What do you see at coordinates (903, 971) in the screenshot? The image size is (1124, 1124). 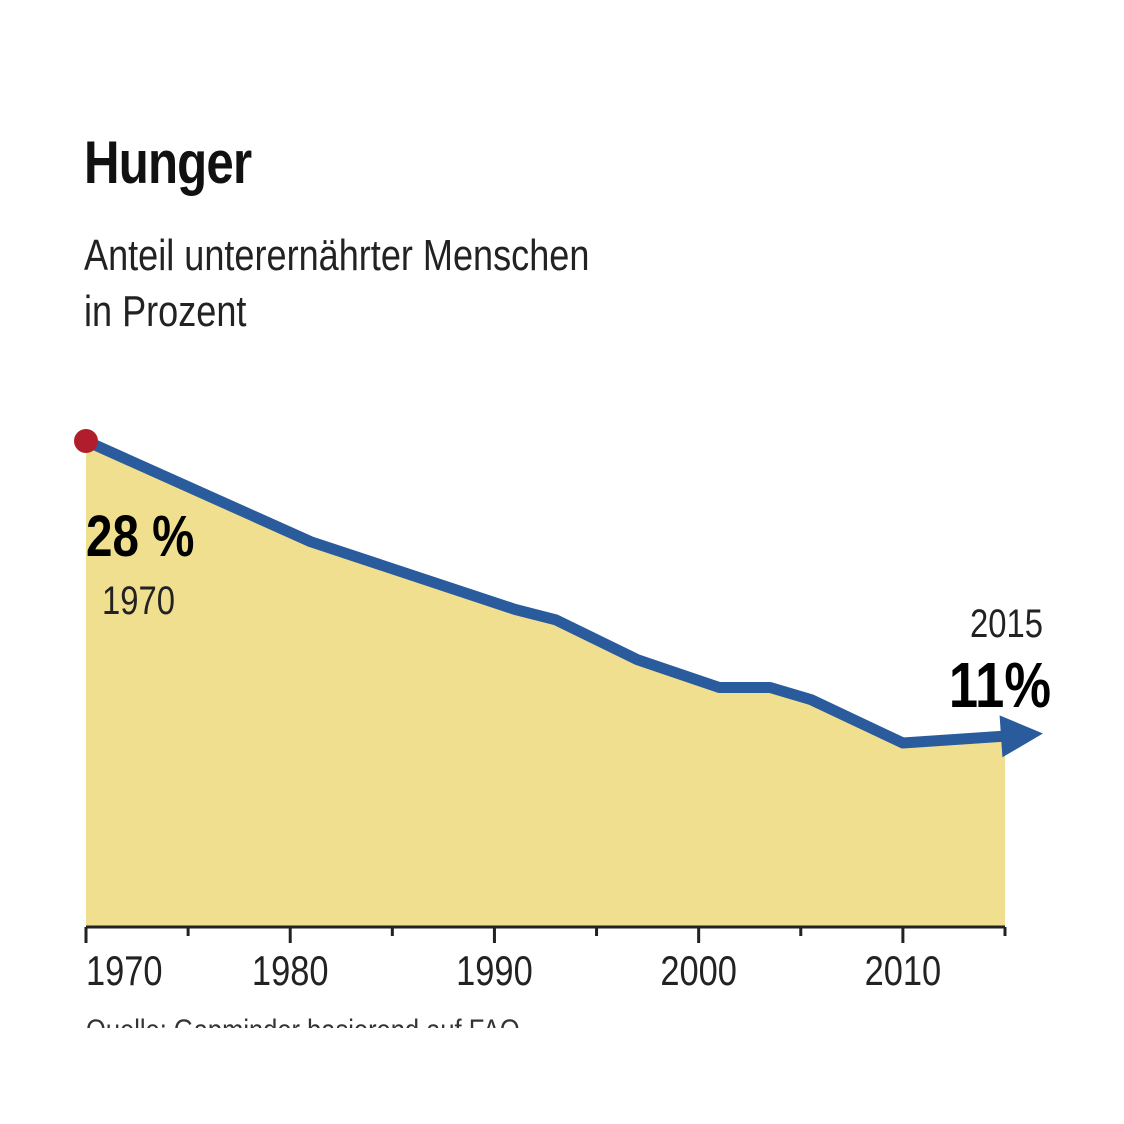 I see `x-tick-label-2010: 2010` at bounding box center [903, 971].